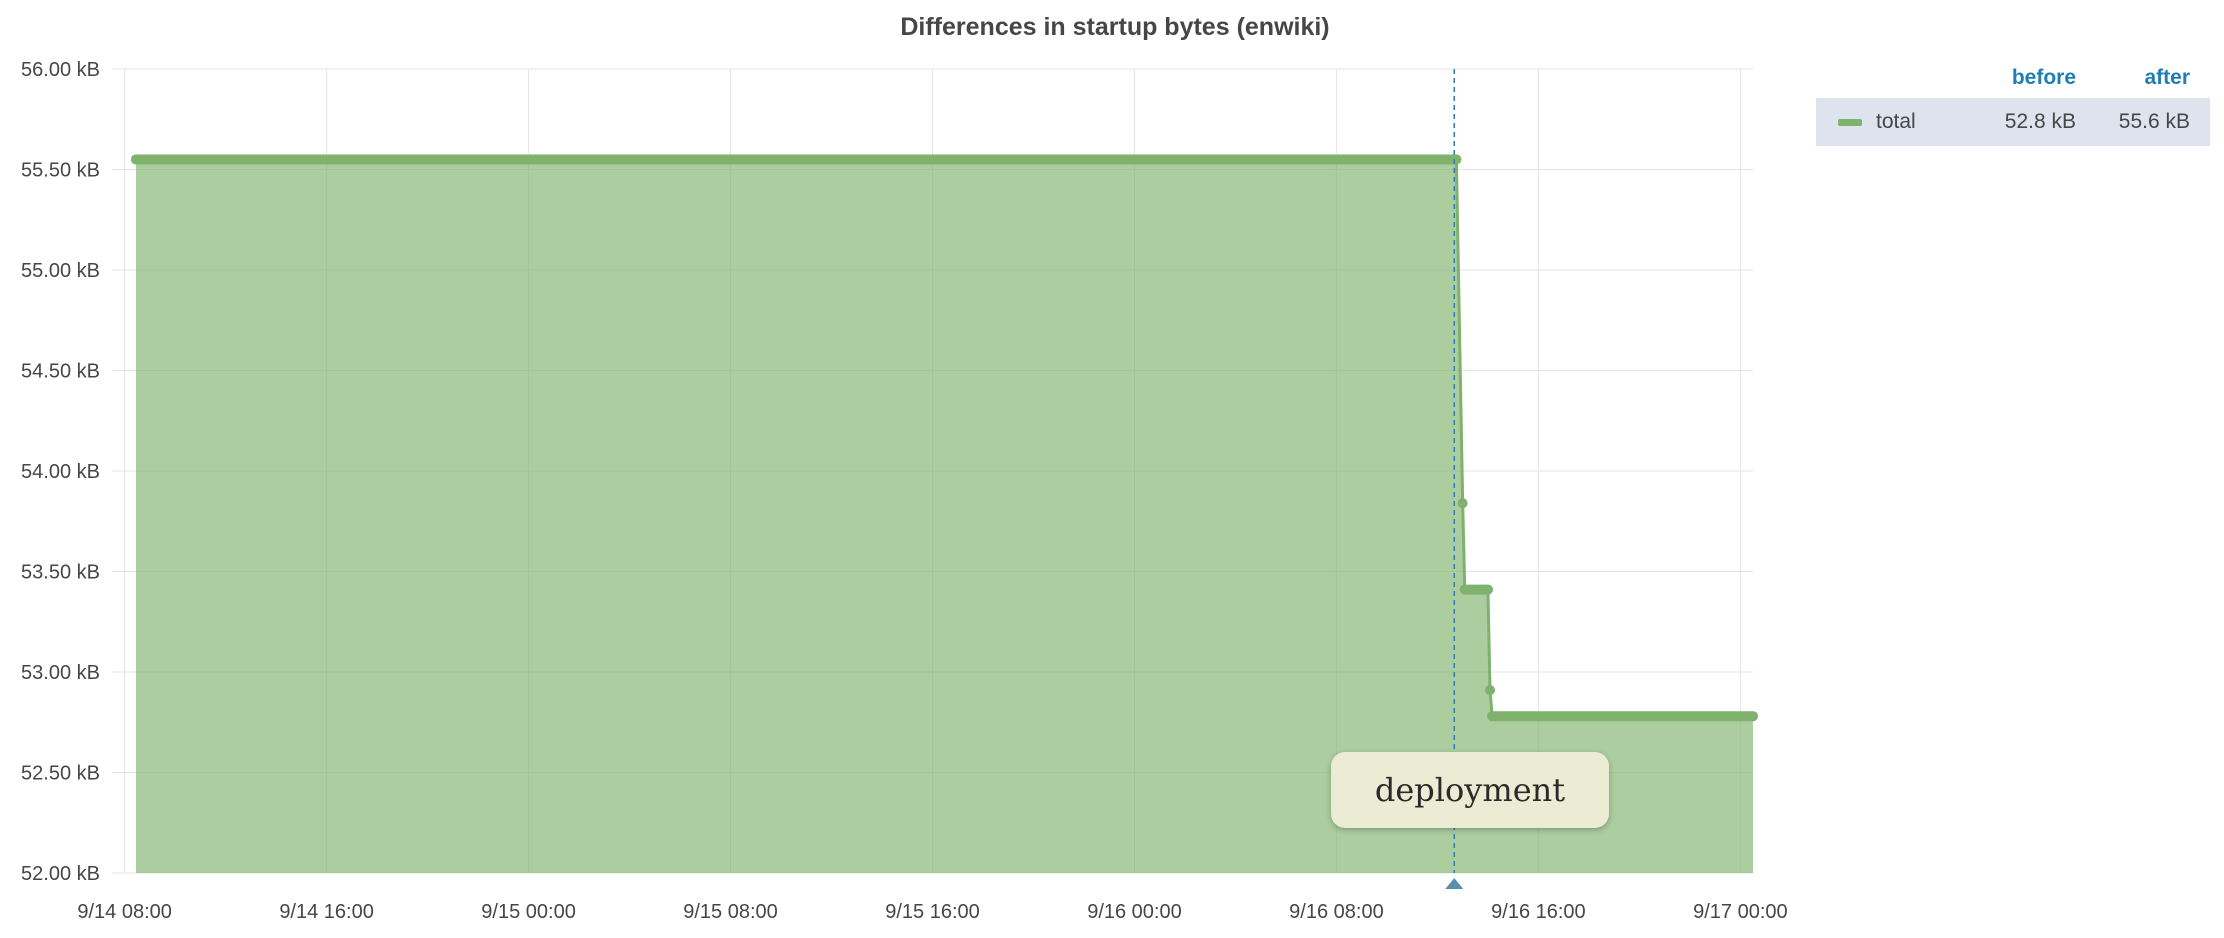  Describe the element at coordinates (60, 171) in the screenshot. I see `y-tick-label: 55.50 kB` at that location.